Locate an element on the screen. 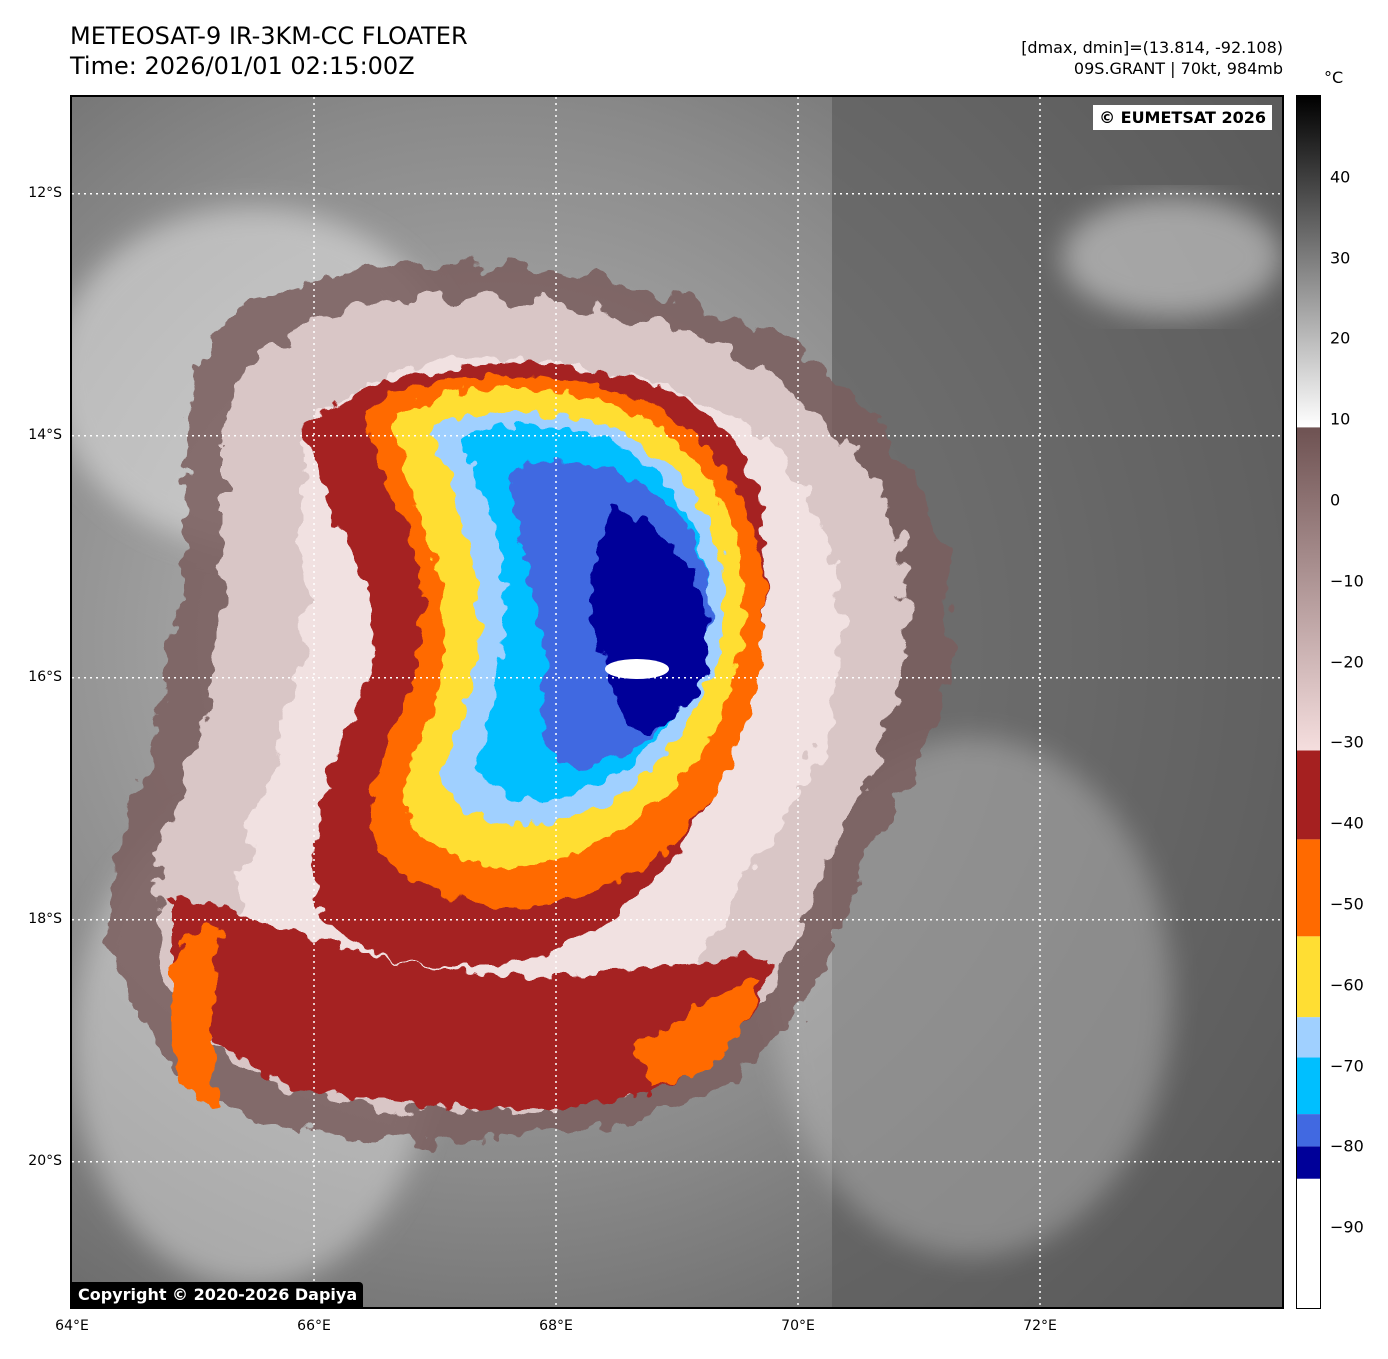  colorbar-tick-label: −20 is located at coordinates (1347, 662).